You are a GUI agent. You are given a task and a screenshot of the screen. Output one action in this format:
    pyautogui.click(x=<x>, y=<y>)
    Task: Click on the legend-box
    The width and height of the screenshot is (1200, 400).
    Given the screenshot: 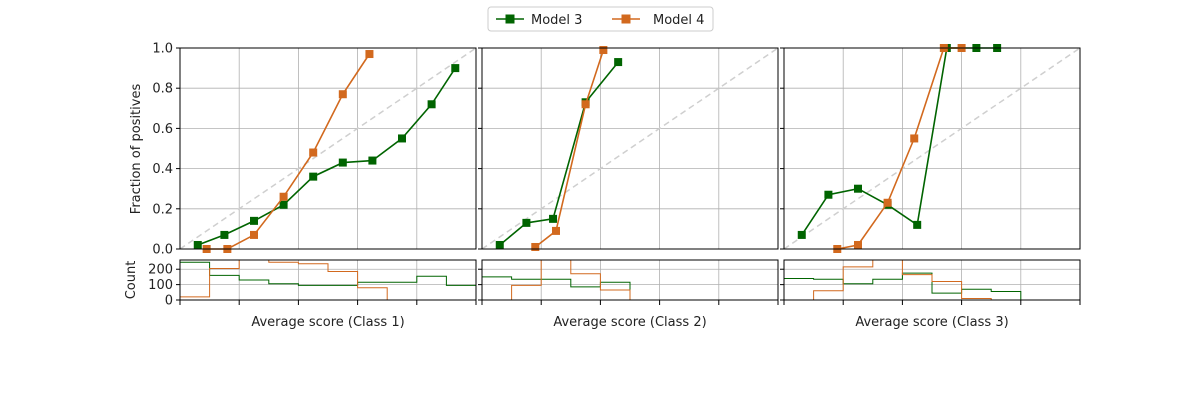 What is the action you would take?
    pyautogui.click(x=600, y=19)
    